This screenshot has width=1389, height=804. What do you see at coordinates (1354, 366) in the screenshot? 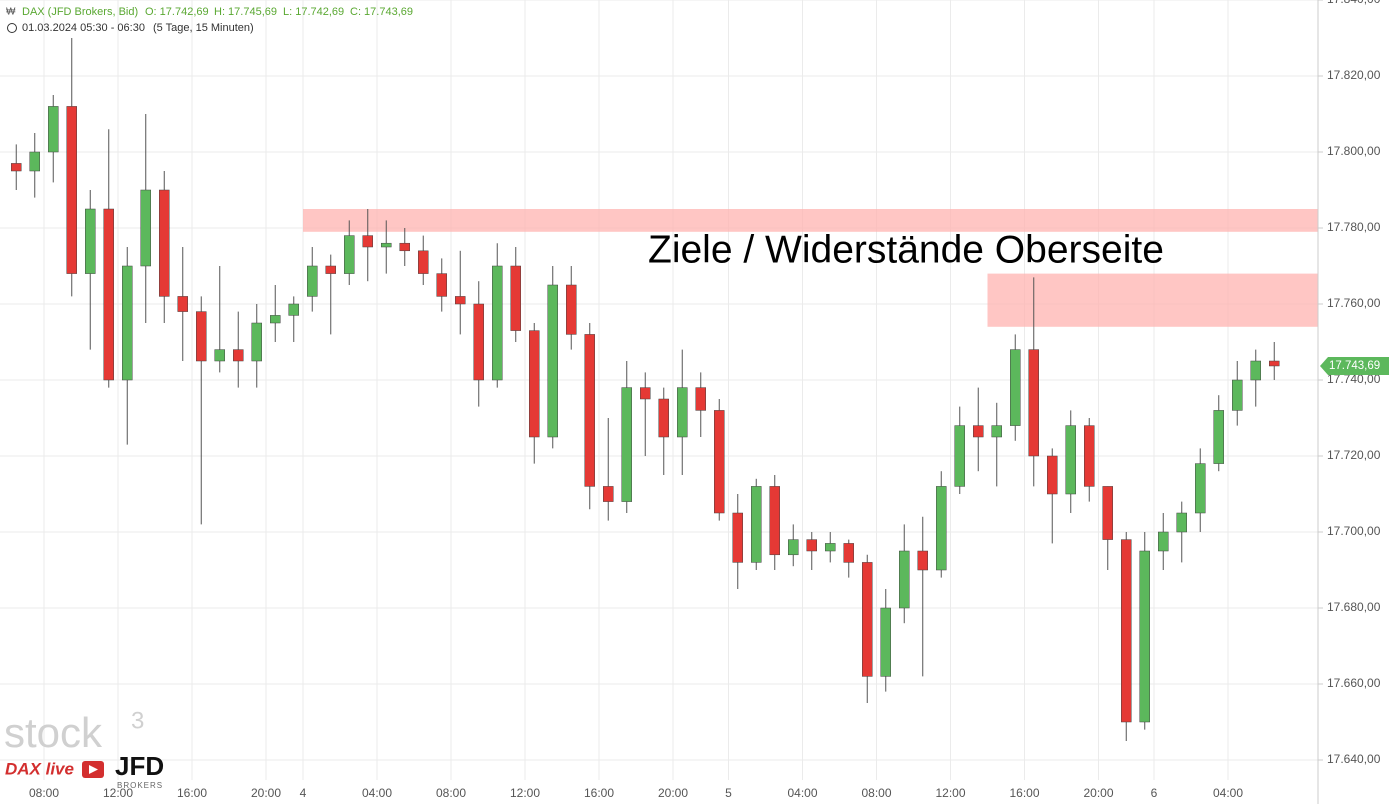
I see `last-price-label: 17.743,69` at bounding box center [1354, 366].